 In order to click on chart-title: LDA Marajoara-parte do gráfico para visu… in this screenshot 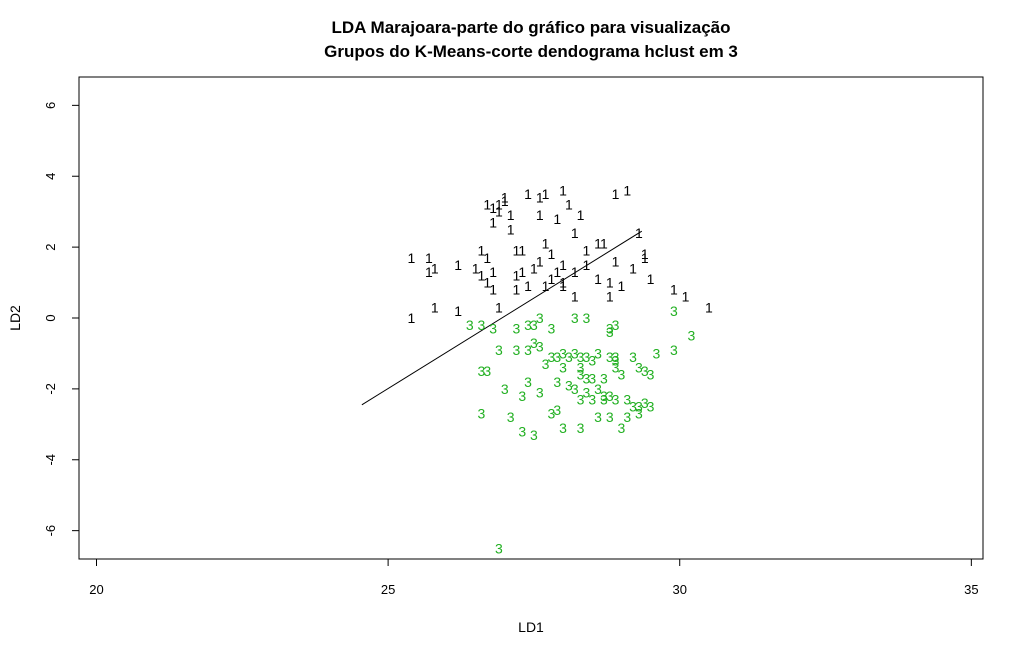, I will do `click(531, 27)`.